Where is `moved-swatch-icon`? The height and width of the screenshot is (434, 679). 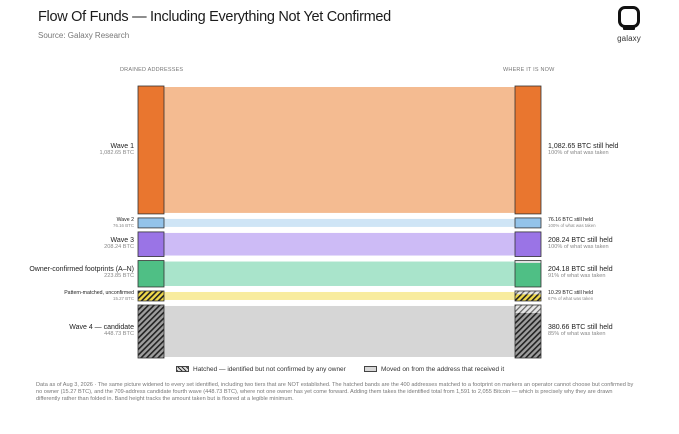 moved-swatch-icon is located at coordinates (370, 369).